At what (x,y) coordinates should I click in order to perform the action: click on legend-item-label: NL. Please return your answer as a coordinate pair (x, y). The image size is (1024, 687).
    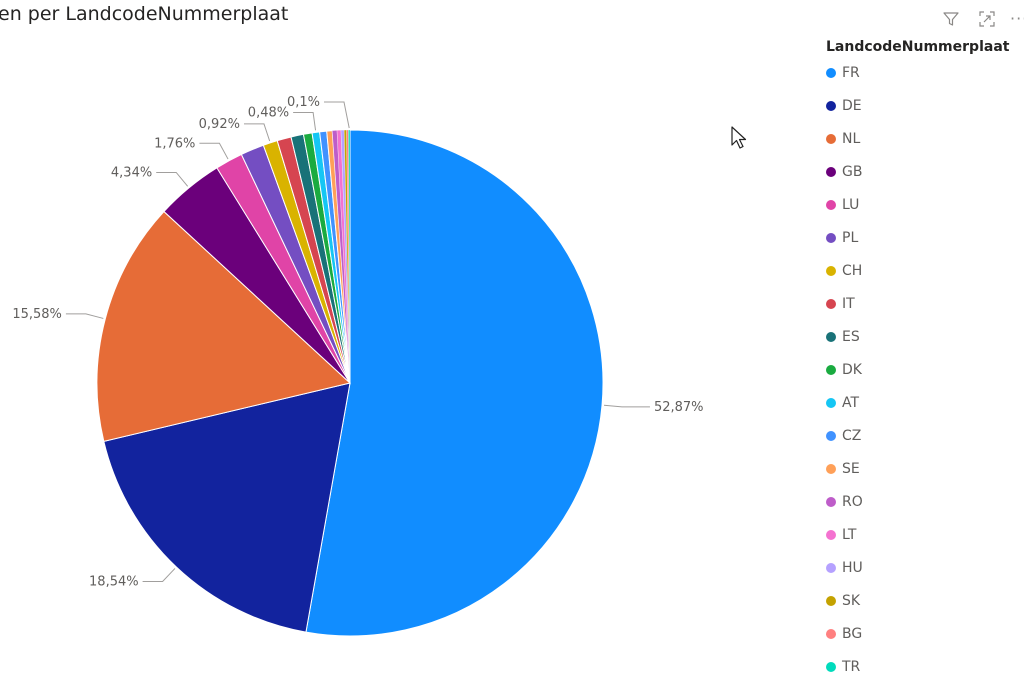
    Looking at the image, I should click on (851, 139).